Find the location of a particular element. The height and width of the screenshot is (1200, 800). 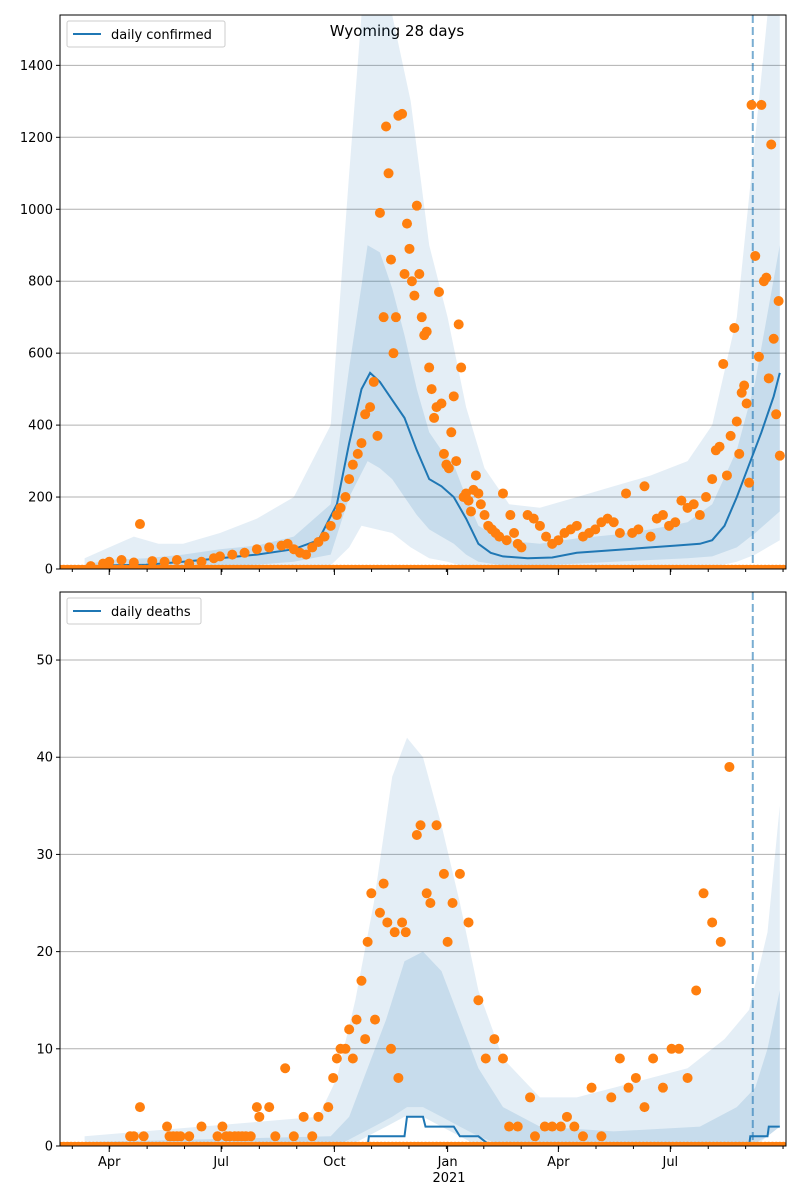

model-line is located at coordinates (432, 1130).